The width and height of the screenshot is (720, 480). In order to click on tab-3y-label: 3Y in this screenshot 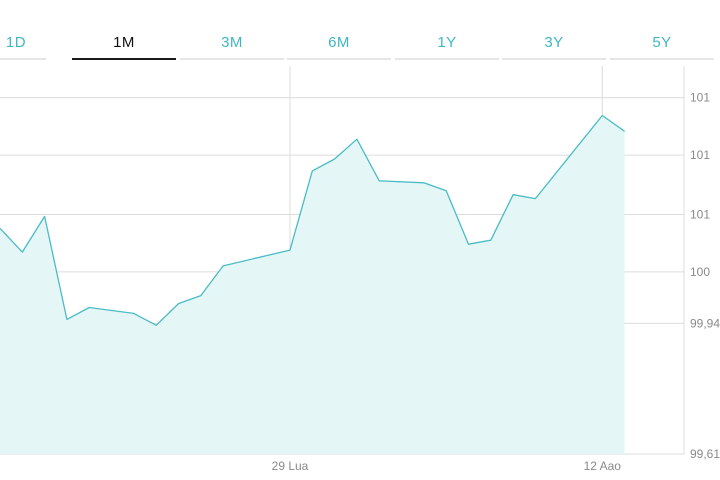, I will do `click(554, 42)`.